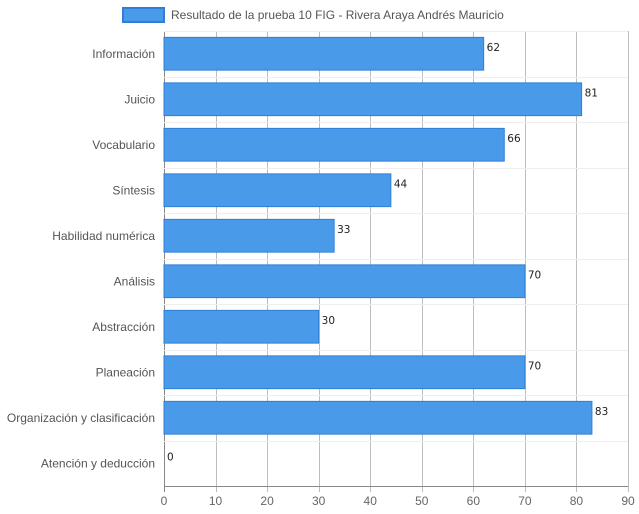  Describe the element at coordinates (401, 184) in the screenshot. I see `data-label: 44` at that location.